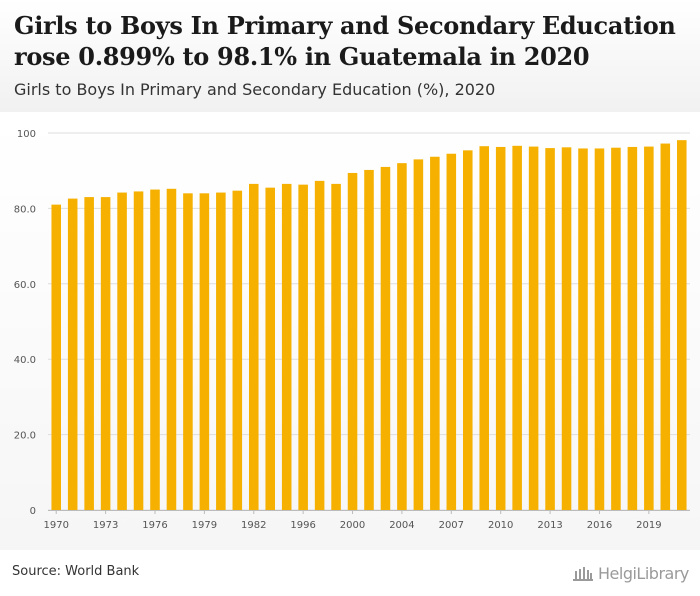 This screenshot has height=596, width=700. I want to click on bar-1976, so click(155, 350).